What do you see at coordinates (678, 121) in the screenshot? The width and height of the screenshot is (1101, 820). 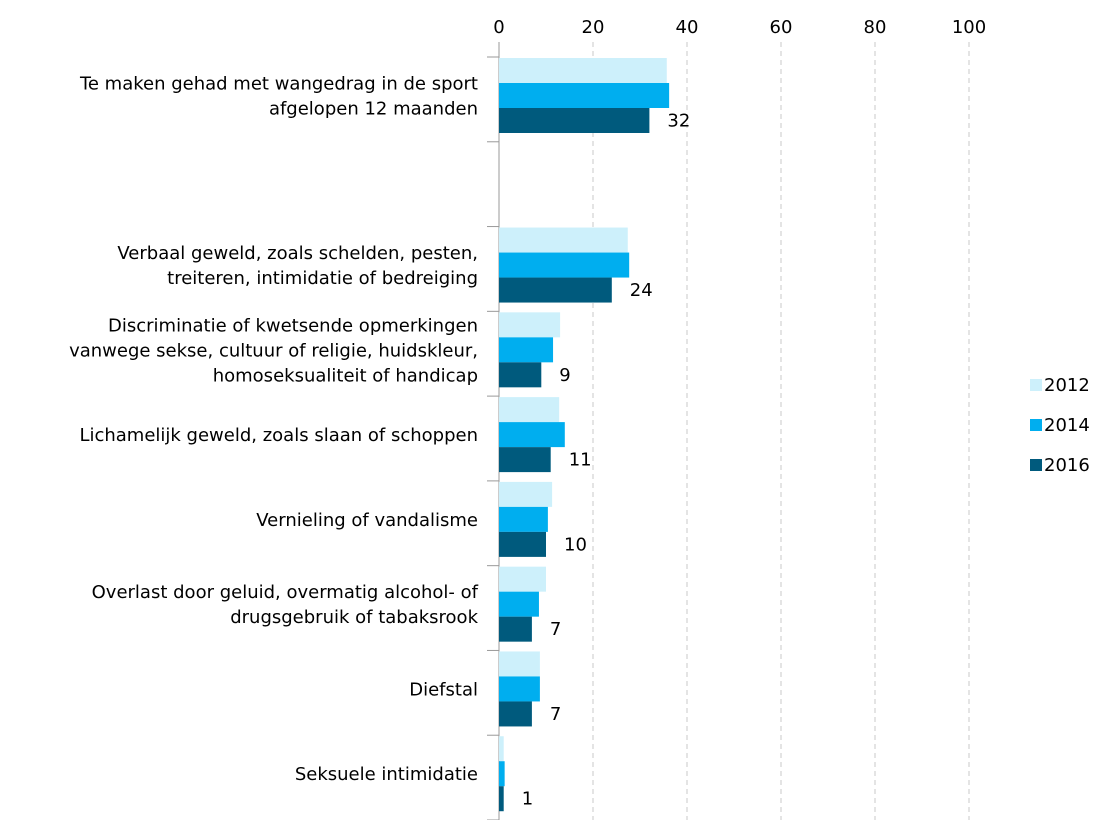 I see `data-label: 32` at bounding box center [678, 121].